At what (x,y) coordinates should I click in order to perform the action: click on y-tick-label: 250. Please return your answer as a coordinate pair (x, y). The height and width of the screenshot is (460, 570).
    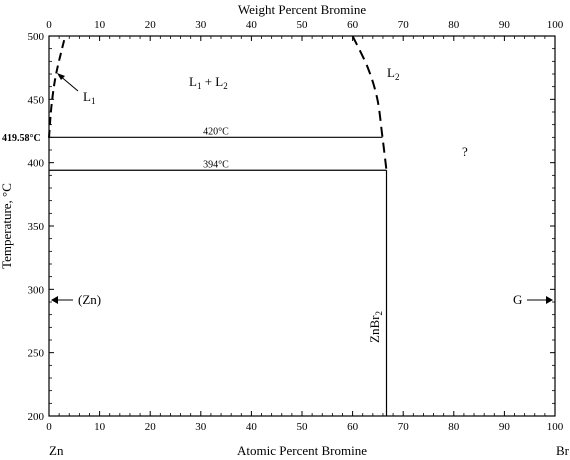
    Looking at the image, I should click on (36, 354).